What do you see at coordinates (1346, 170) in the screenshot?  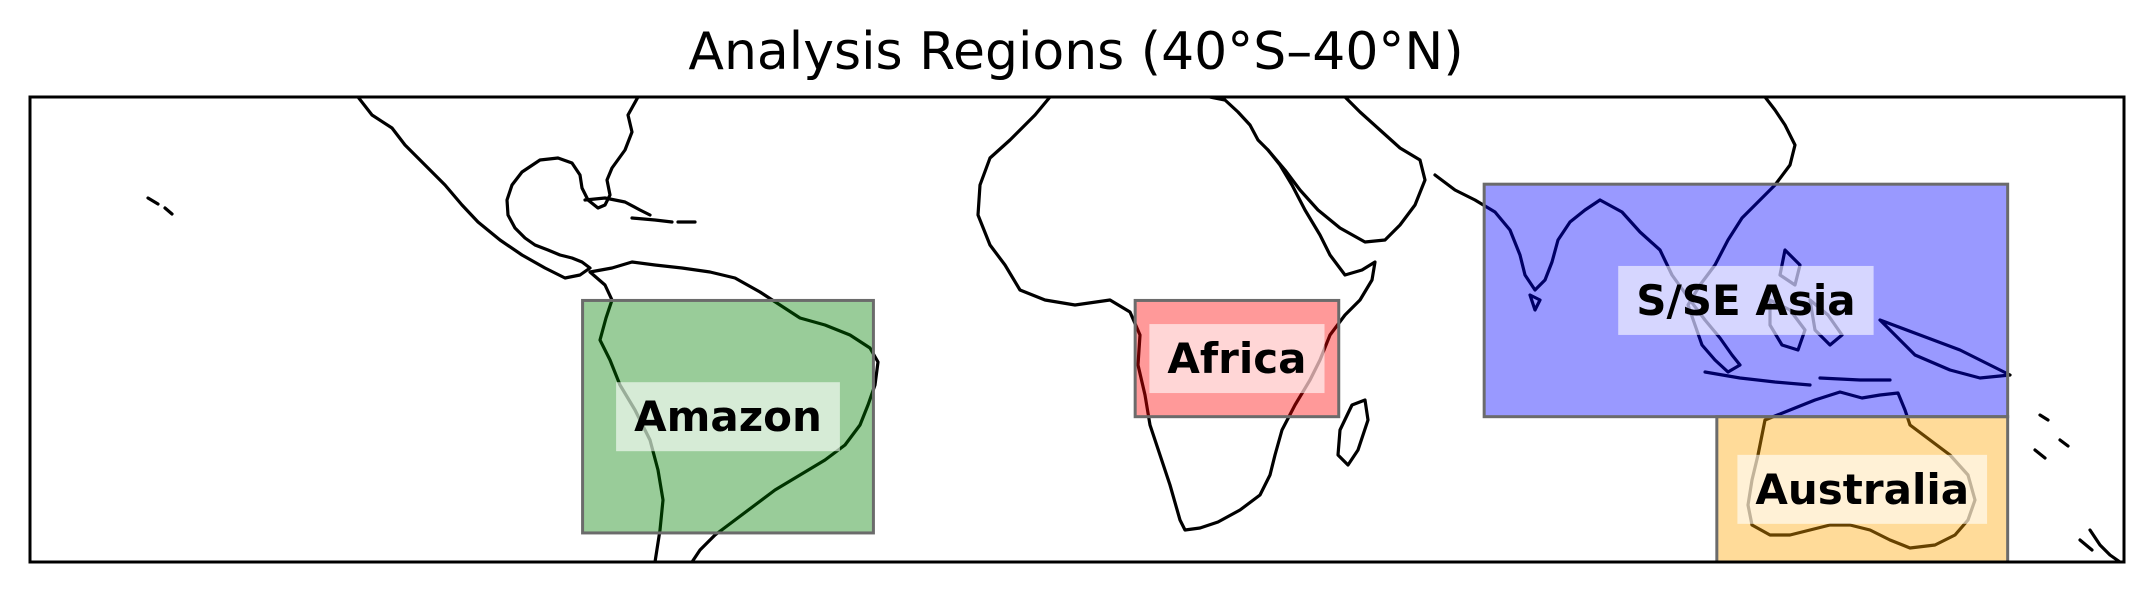 I see `arabia-coastline` at bounding box center [1346, 170].